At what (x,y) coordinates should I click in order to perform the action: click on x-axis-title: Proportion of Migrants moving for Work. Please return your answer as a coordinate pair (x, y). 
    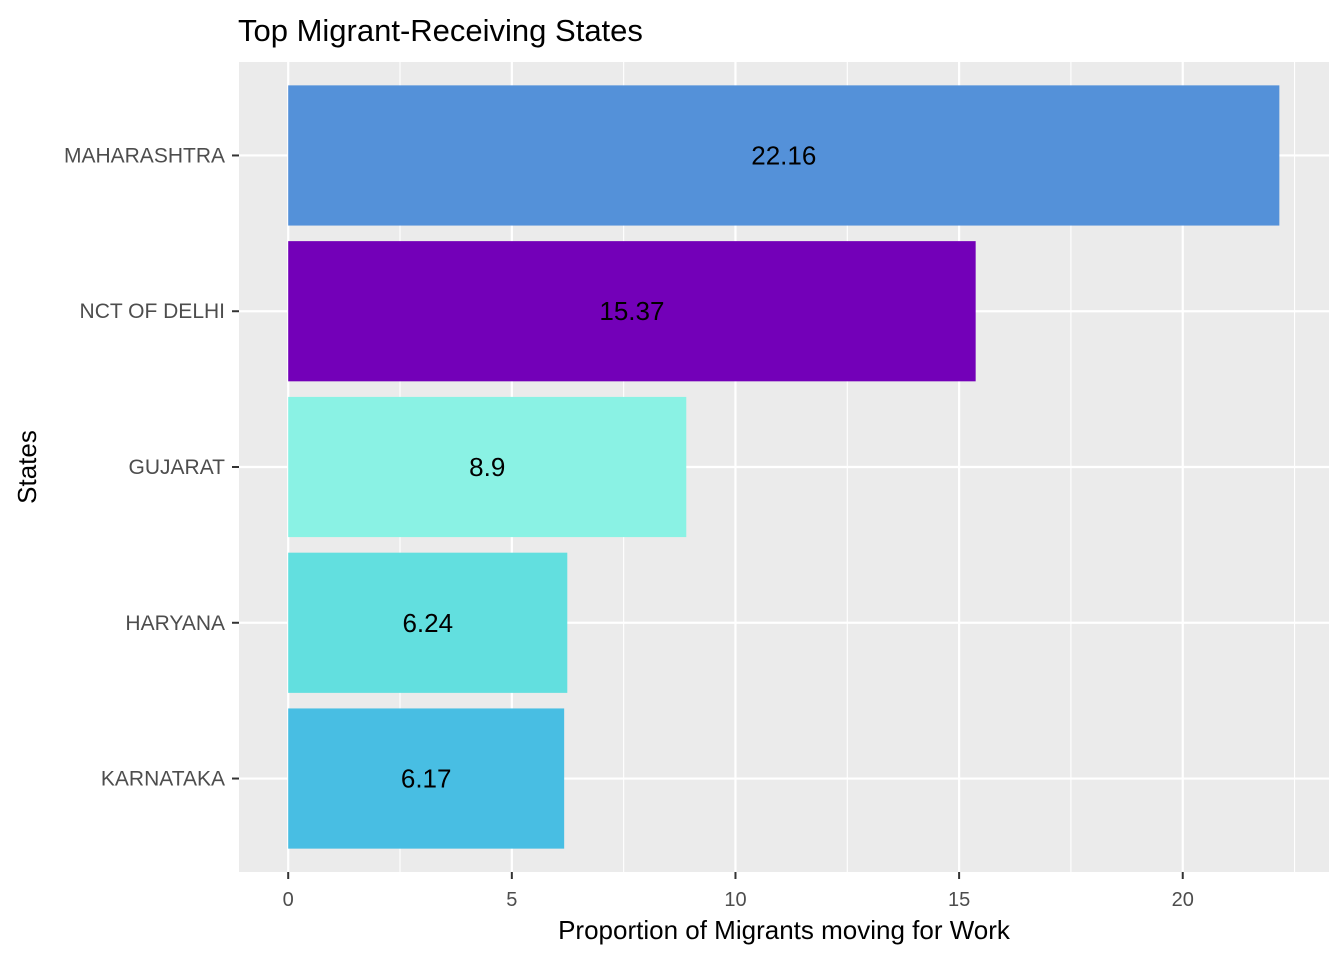
    Looking at the image, I should click on (784, 930).